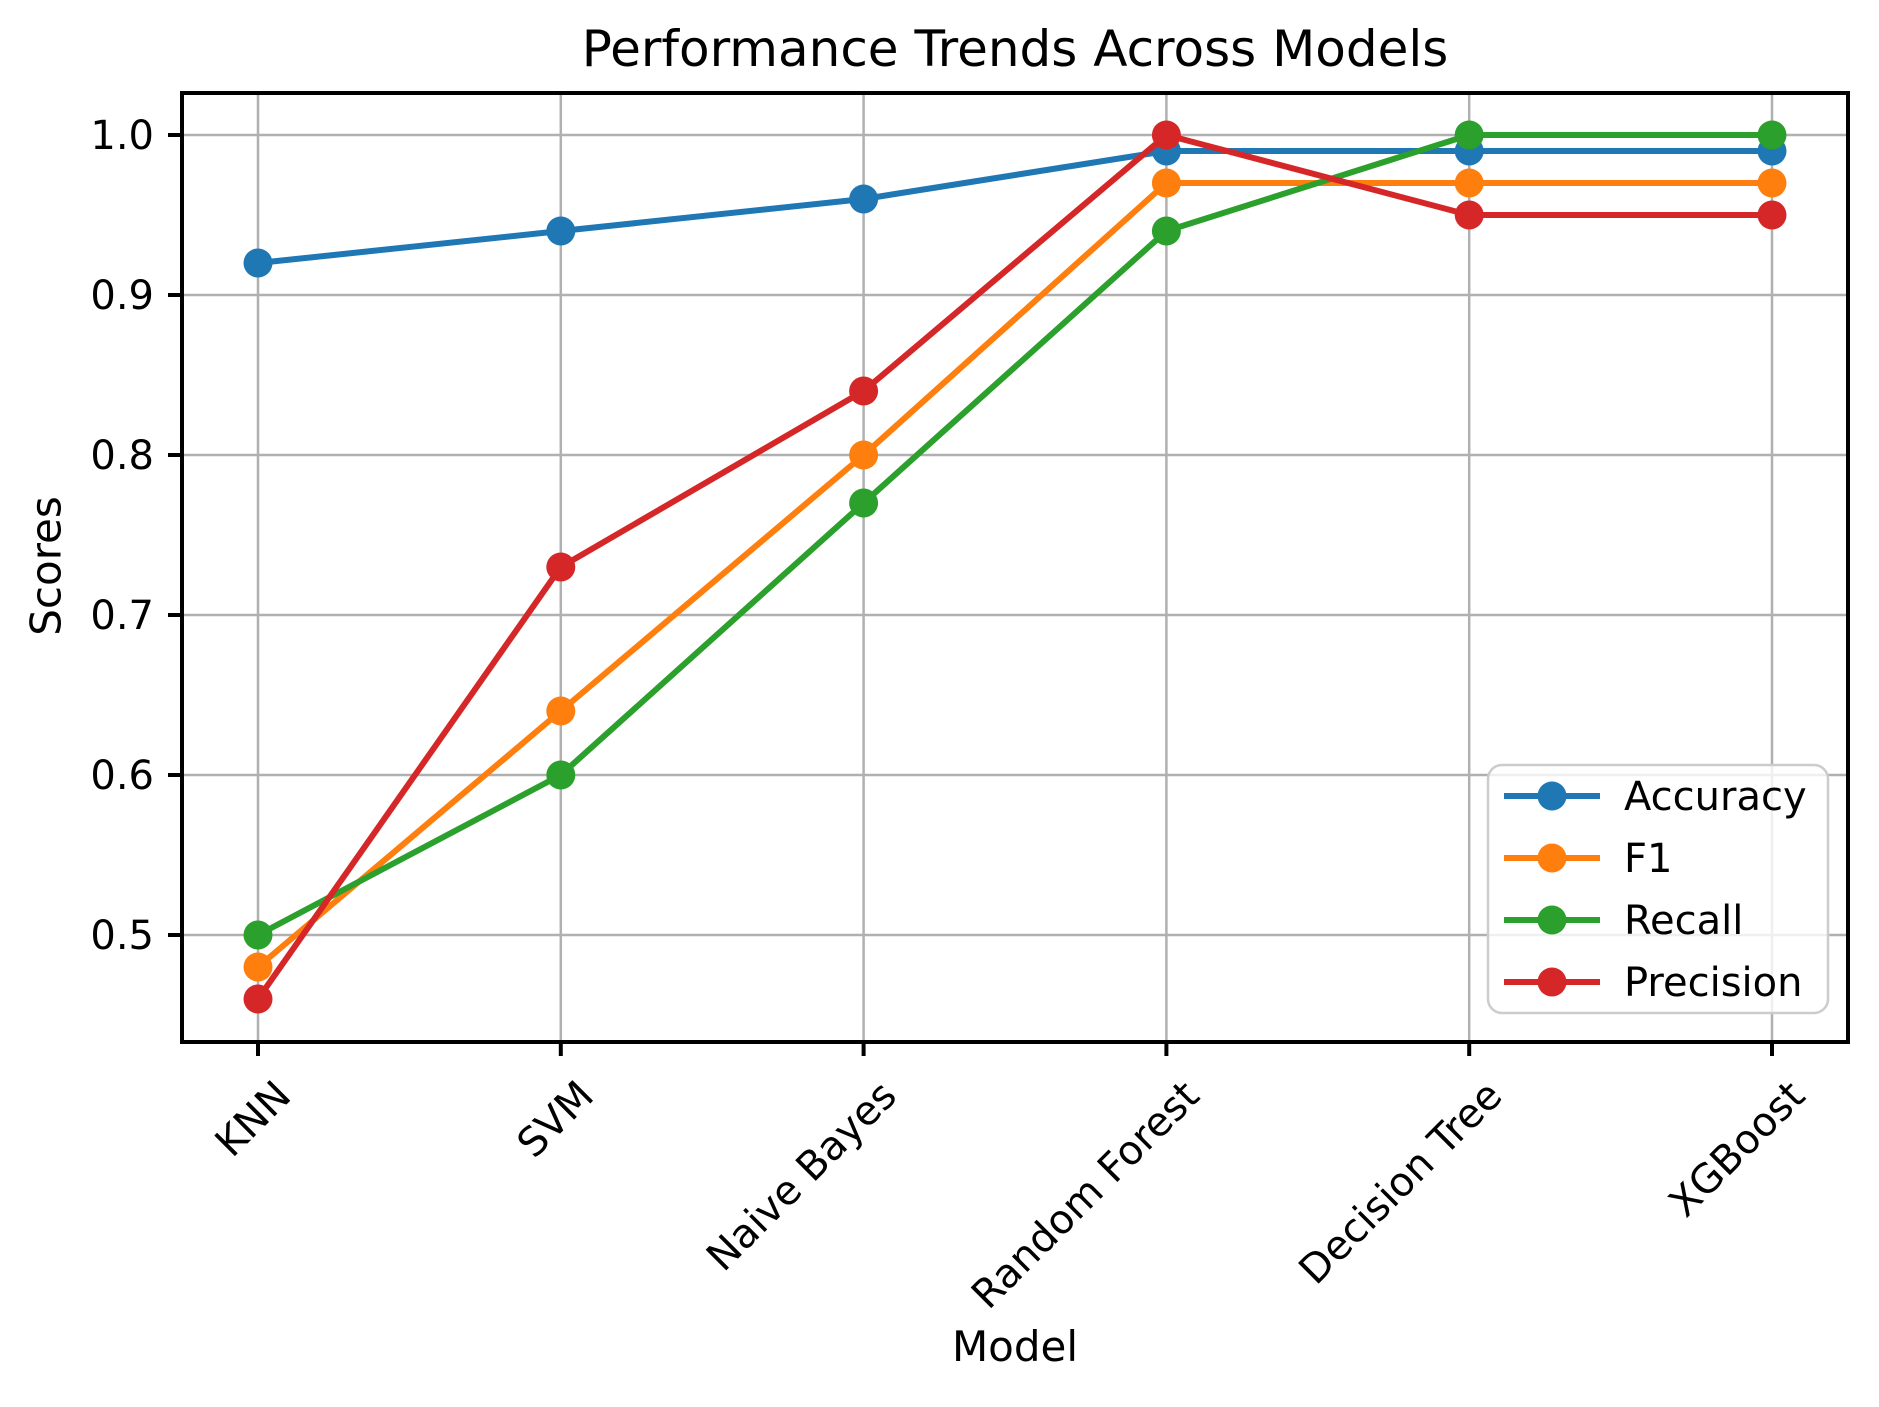 The width and height of the screenshot is (1879, 1407). I want to click on y-tick-label: 0.8, so click(122, 456).